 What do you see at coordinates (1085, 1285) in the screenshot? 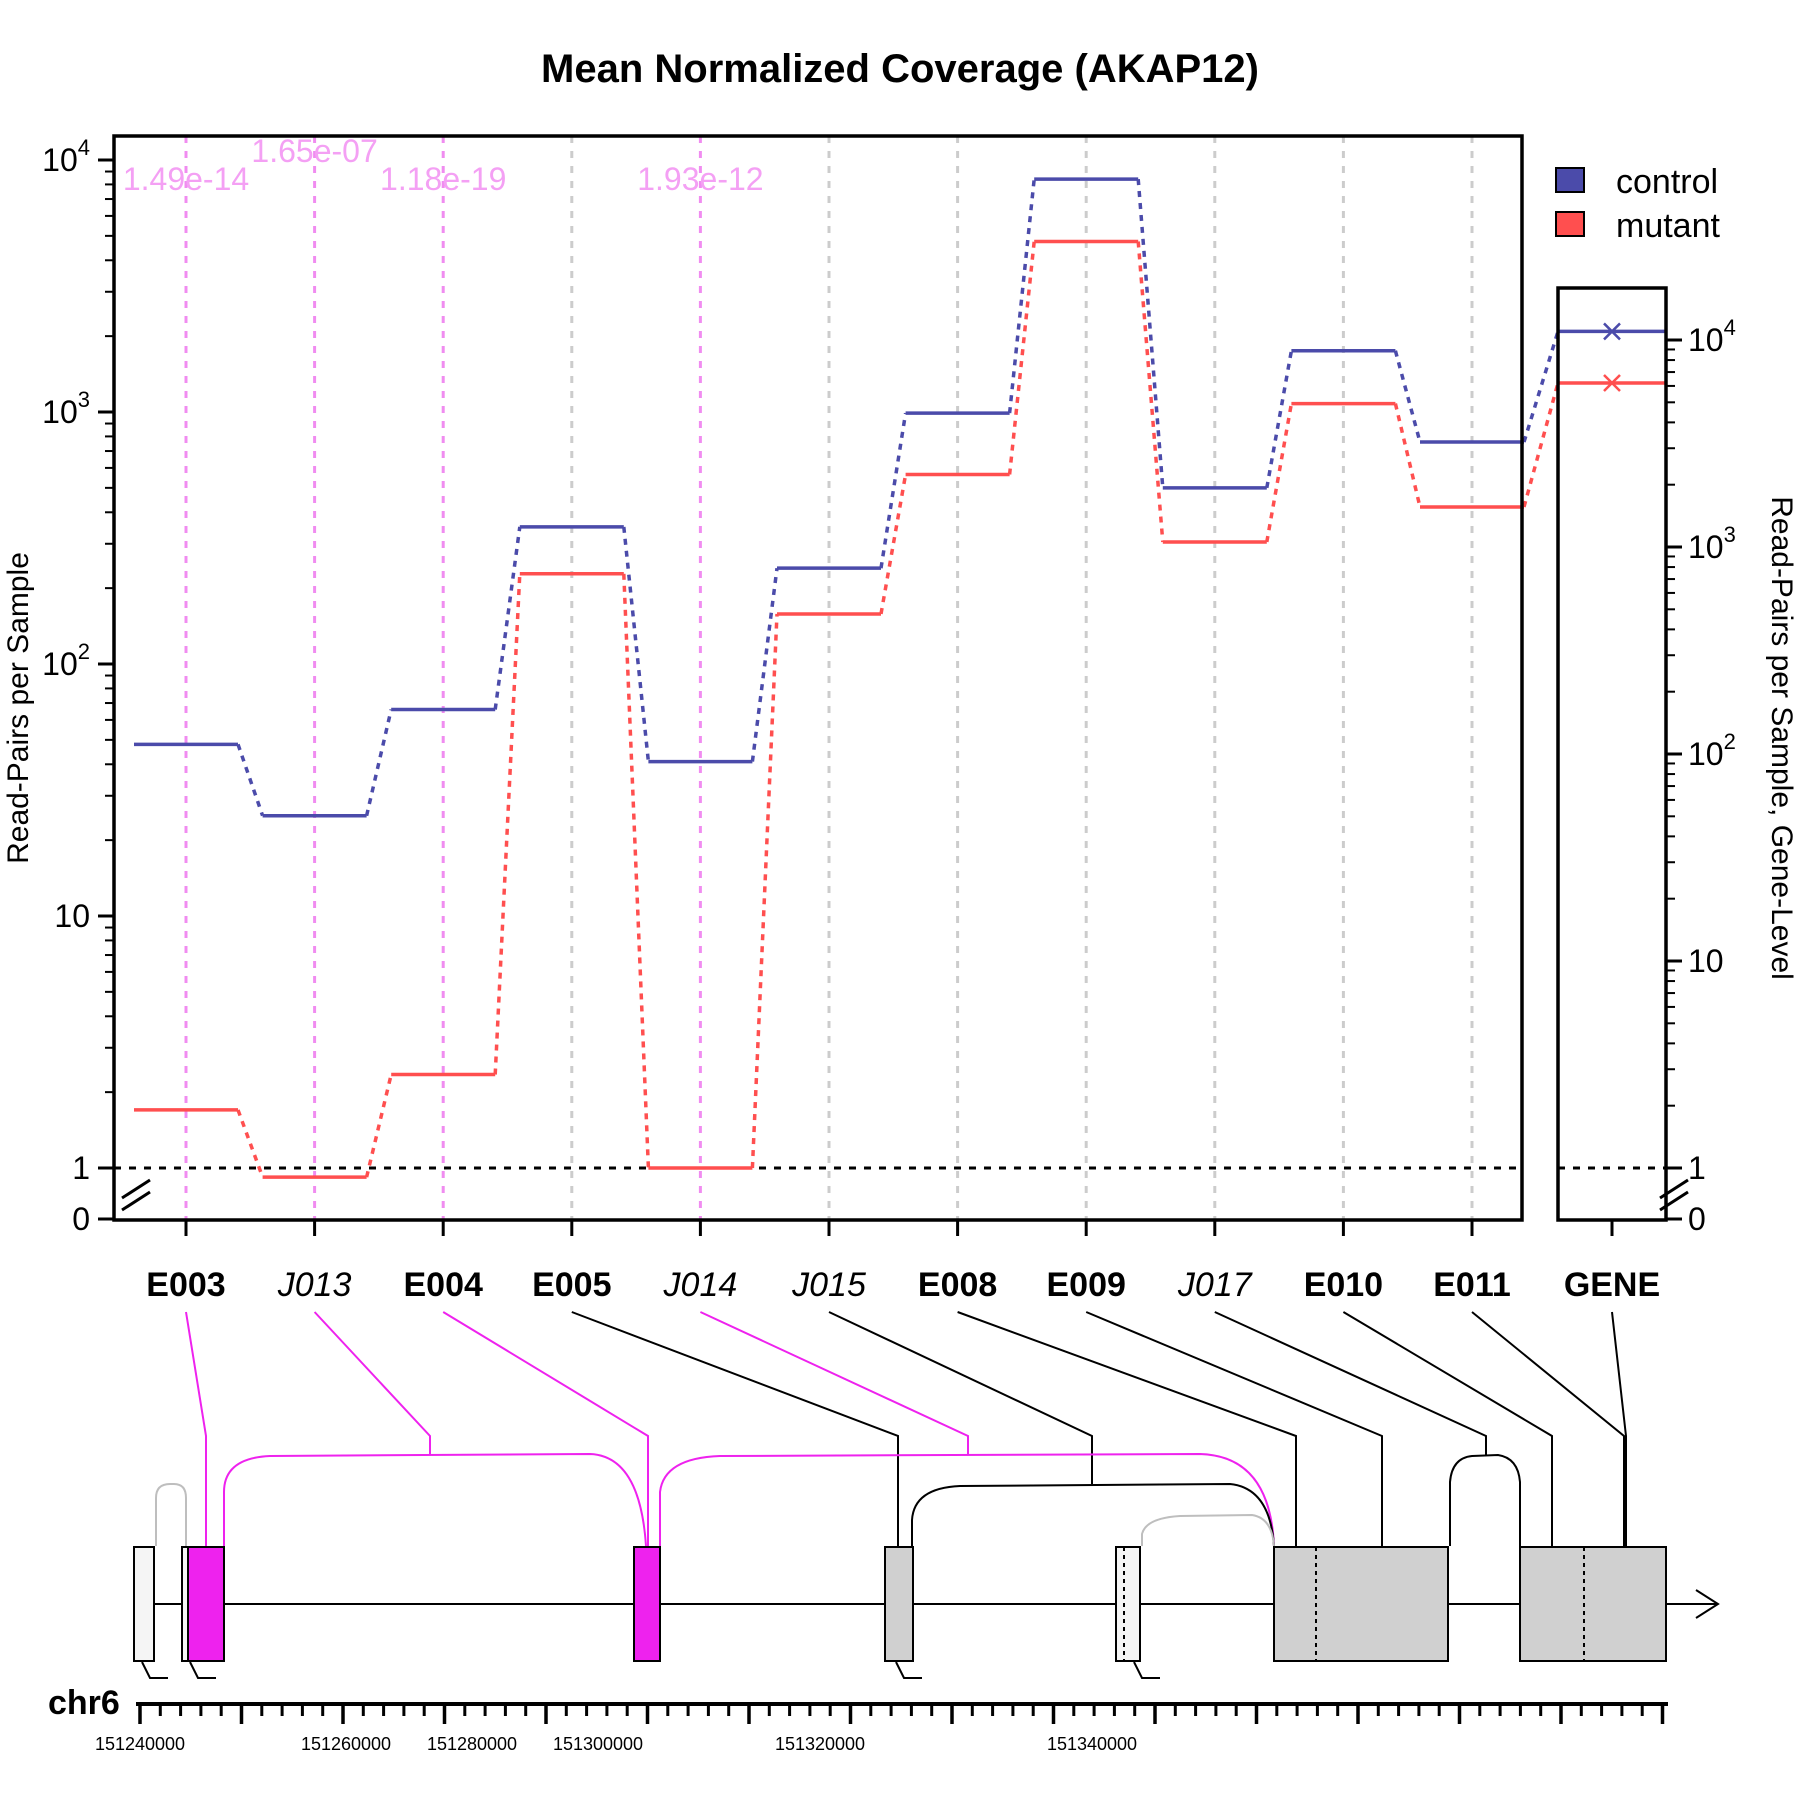
I see `feature-label-E009: E009` at bounding box center [1085, 1285].